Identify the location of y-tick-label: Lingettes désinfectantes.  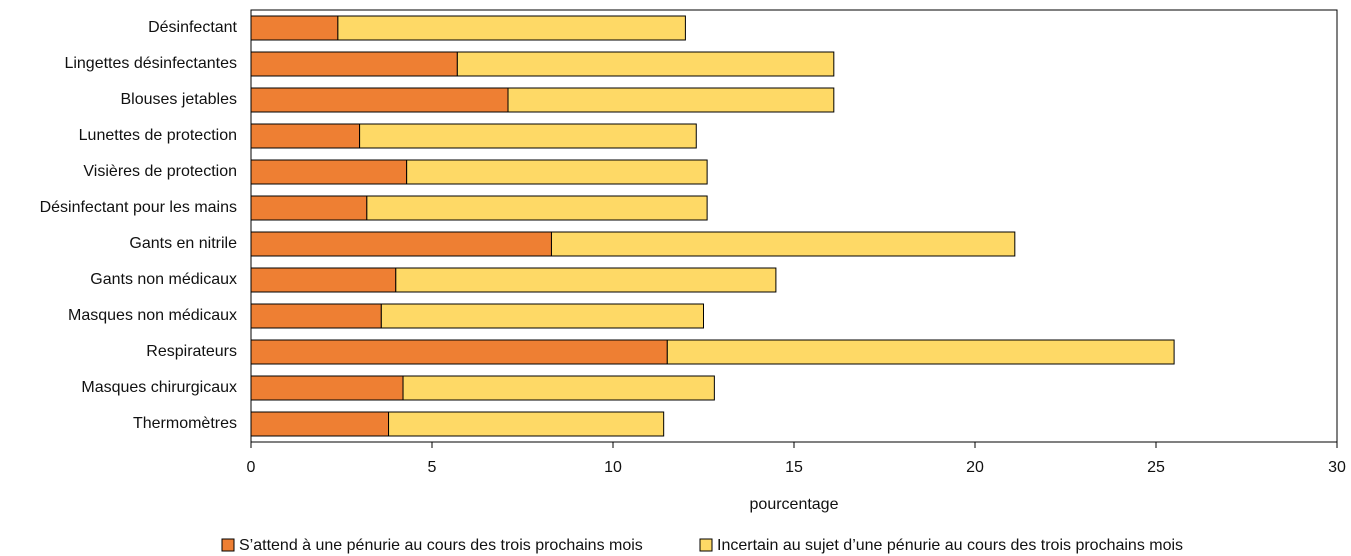
(150, 63).